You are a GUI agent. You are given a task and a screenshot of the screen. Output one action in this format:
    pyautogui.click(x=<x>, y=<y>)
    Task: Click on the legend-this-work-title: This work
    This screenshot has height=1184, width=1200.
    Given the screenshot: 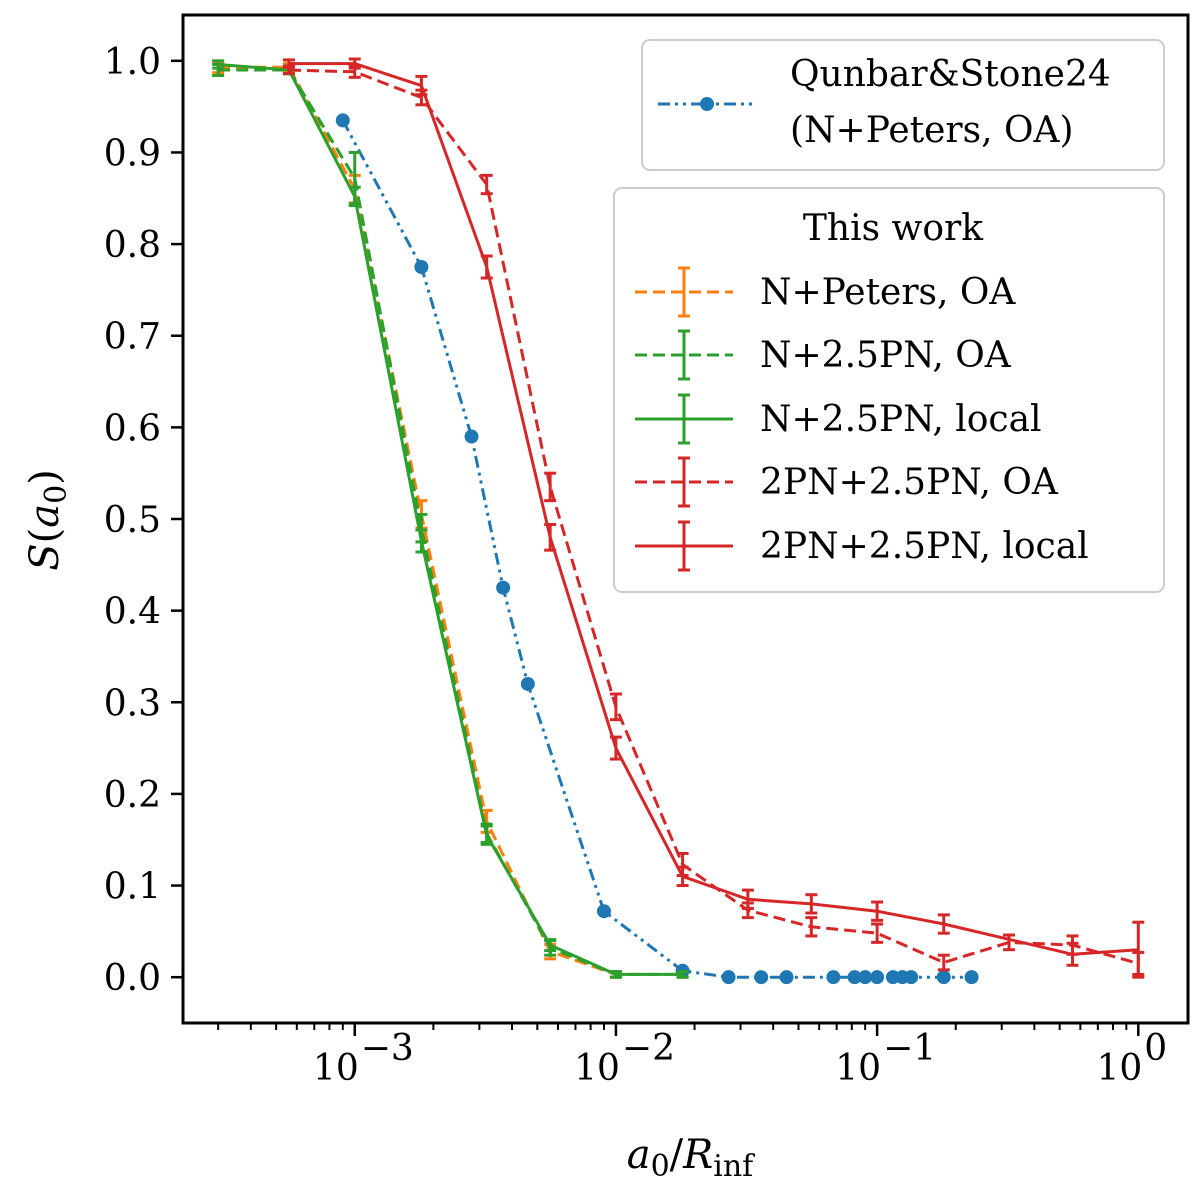 What is the action you would take?
    pyautogui.click(x=893, y=228)
    